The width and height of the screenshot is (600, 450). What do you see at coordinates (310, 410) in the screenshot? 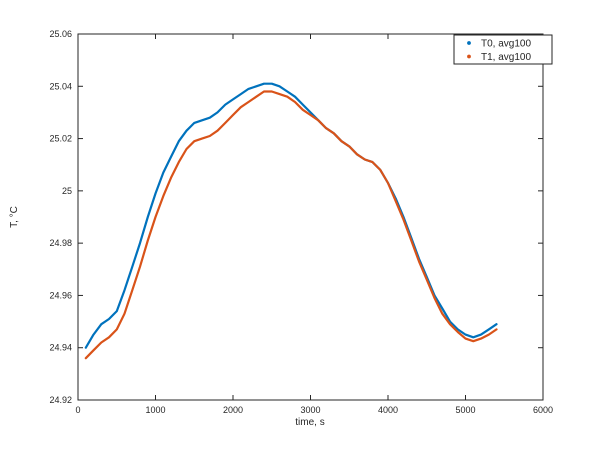
I see `x-tick-label: 3000` at bounding box center [310, 410].